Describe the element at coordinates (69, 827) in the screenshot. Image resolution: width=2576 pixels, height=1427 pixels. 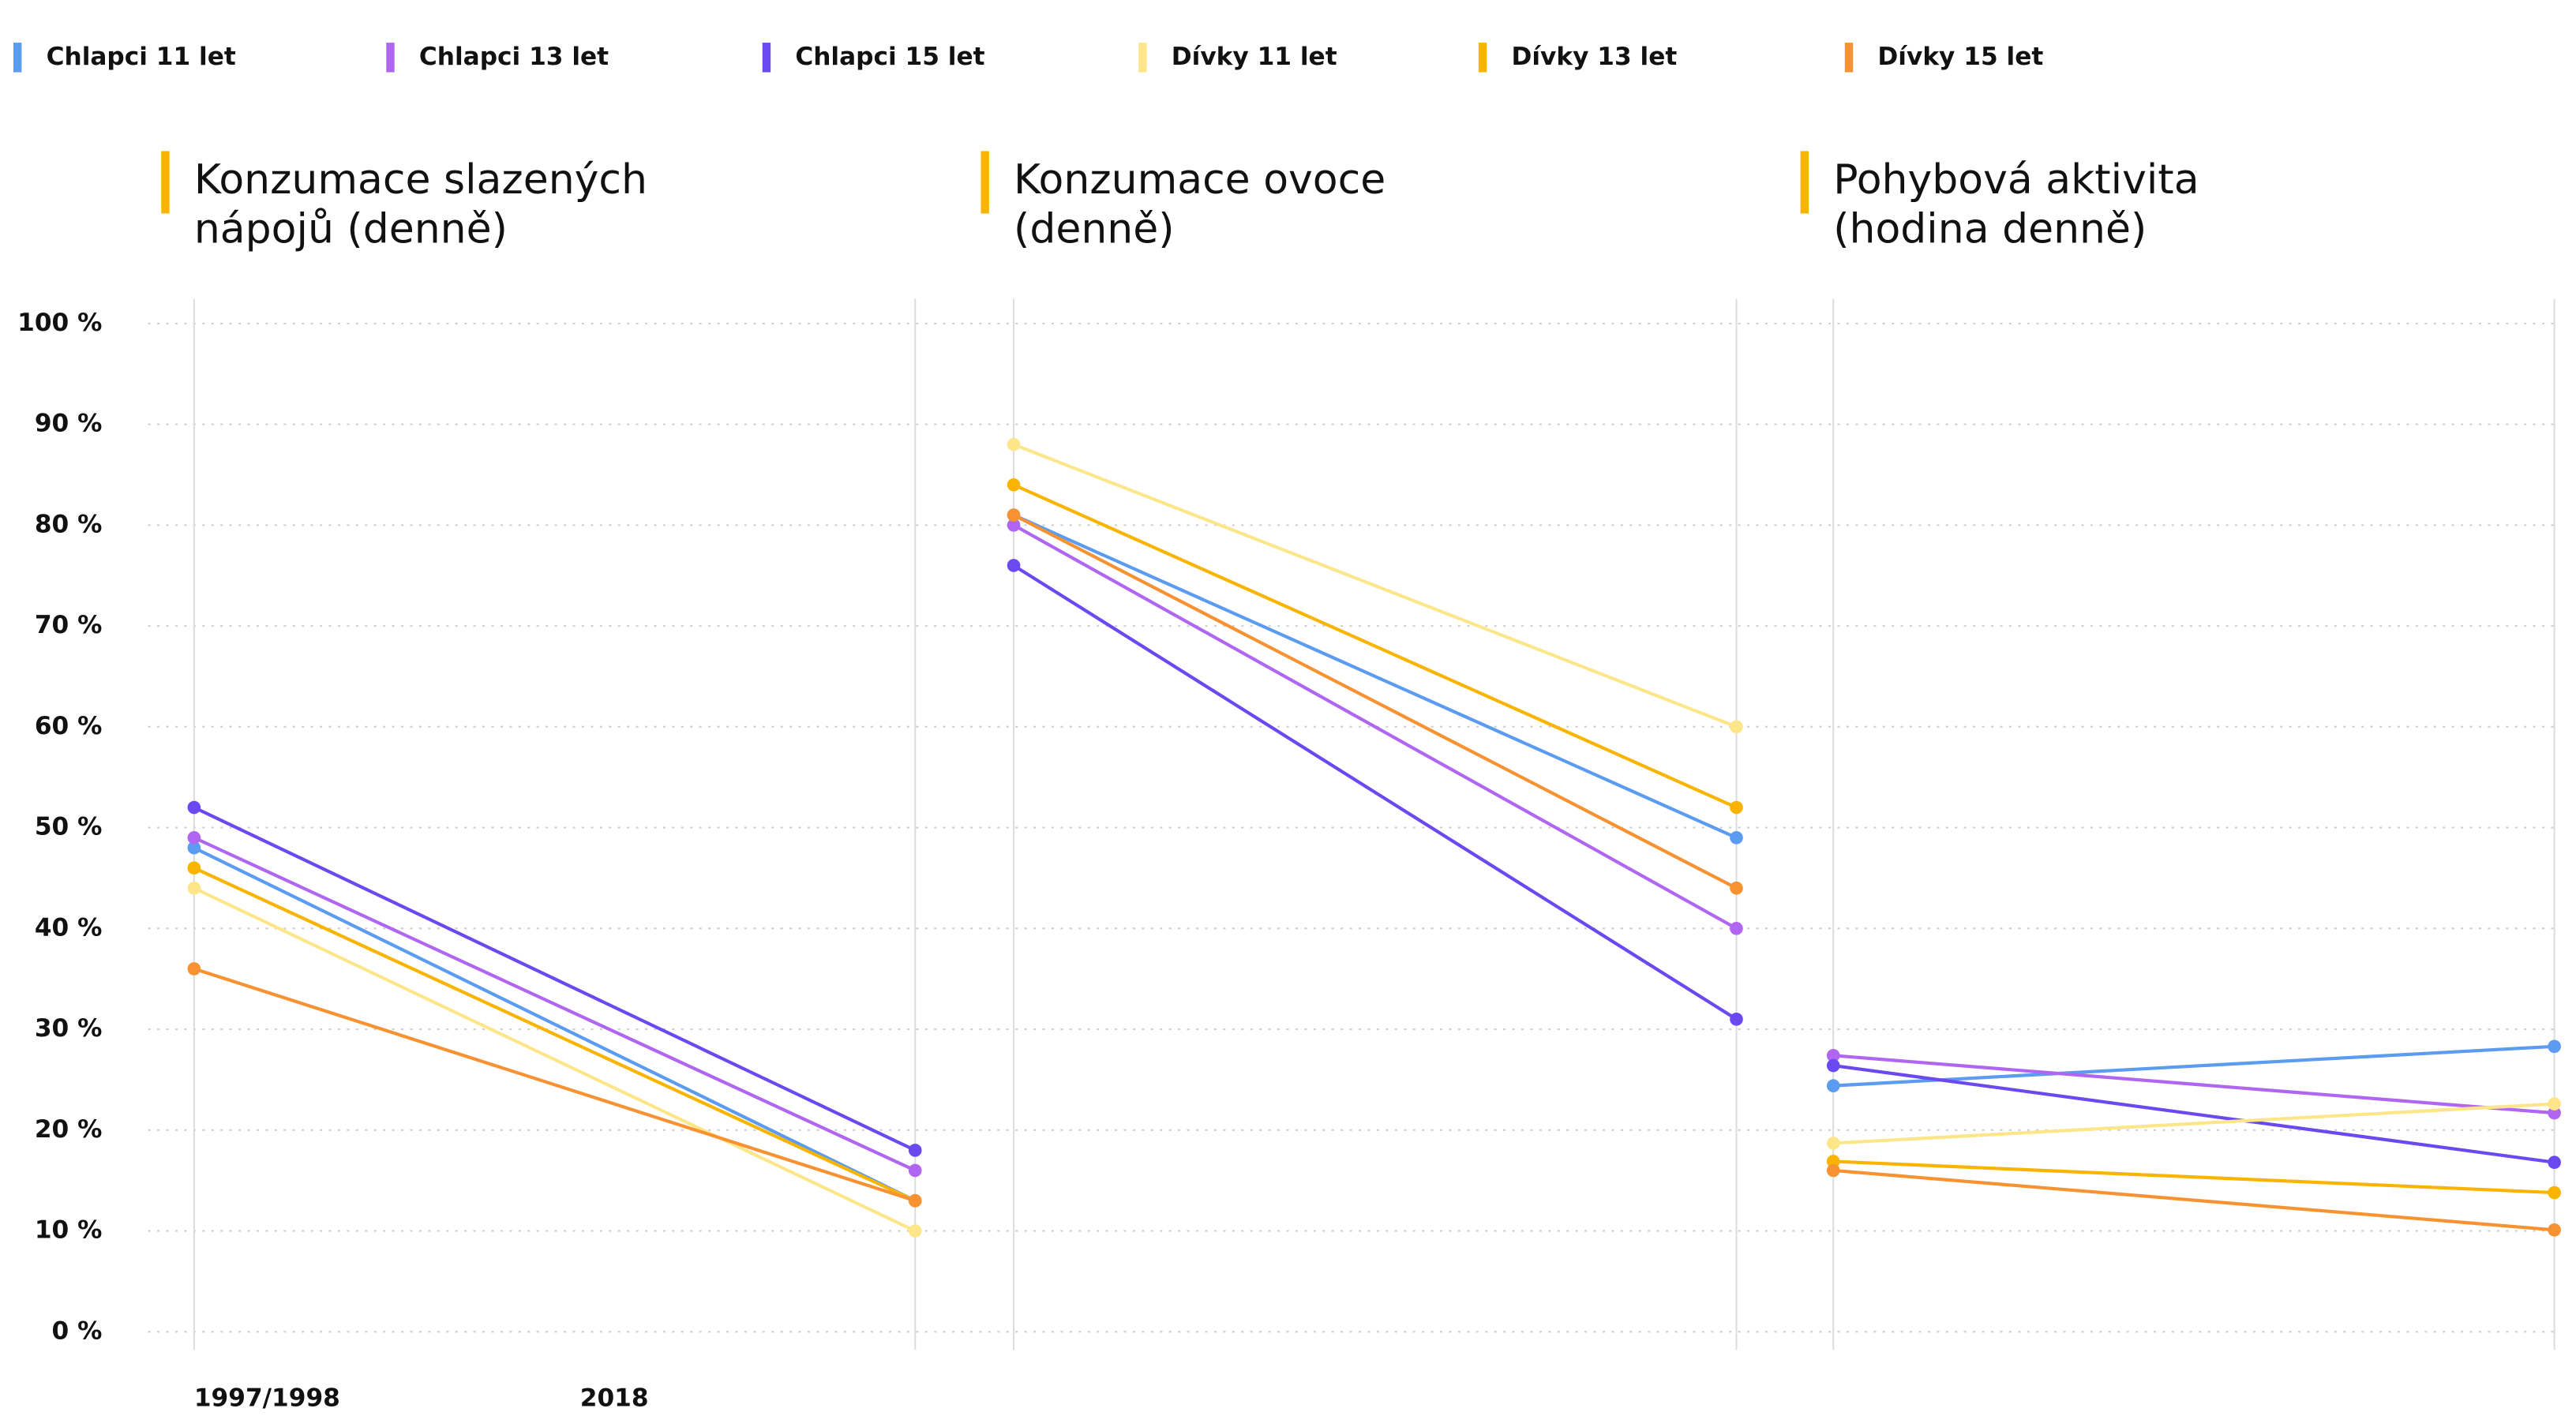
I see `y-tick-label: 50 %` at that location.